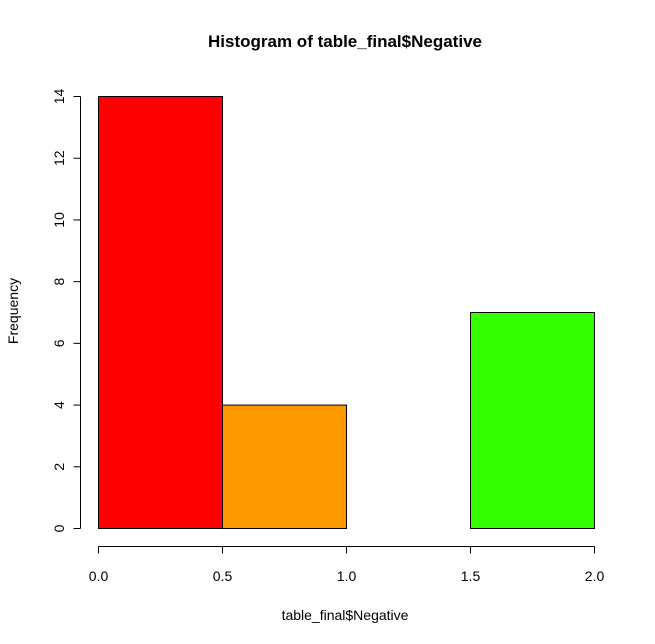 This screenshot has height=644, width=655. I want to click on x-tick-label-0: 0.0, so click(99, 576).